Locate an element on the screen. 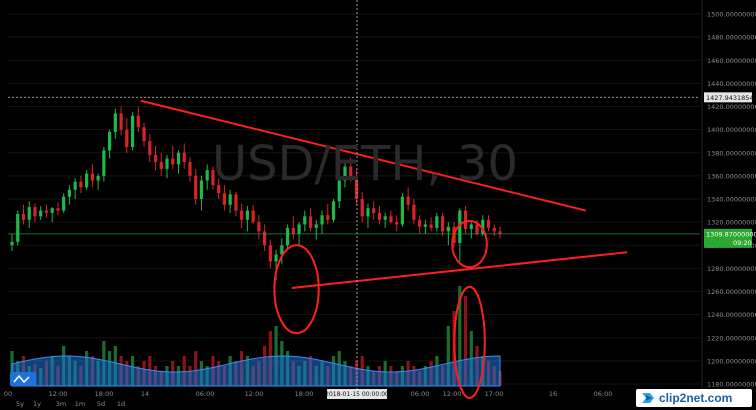 This screenshot has height=410, width=756. timeframe-button-1m: 1m is located at coordinates (80, 404).